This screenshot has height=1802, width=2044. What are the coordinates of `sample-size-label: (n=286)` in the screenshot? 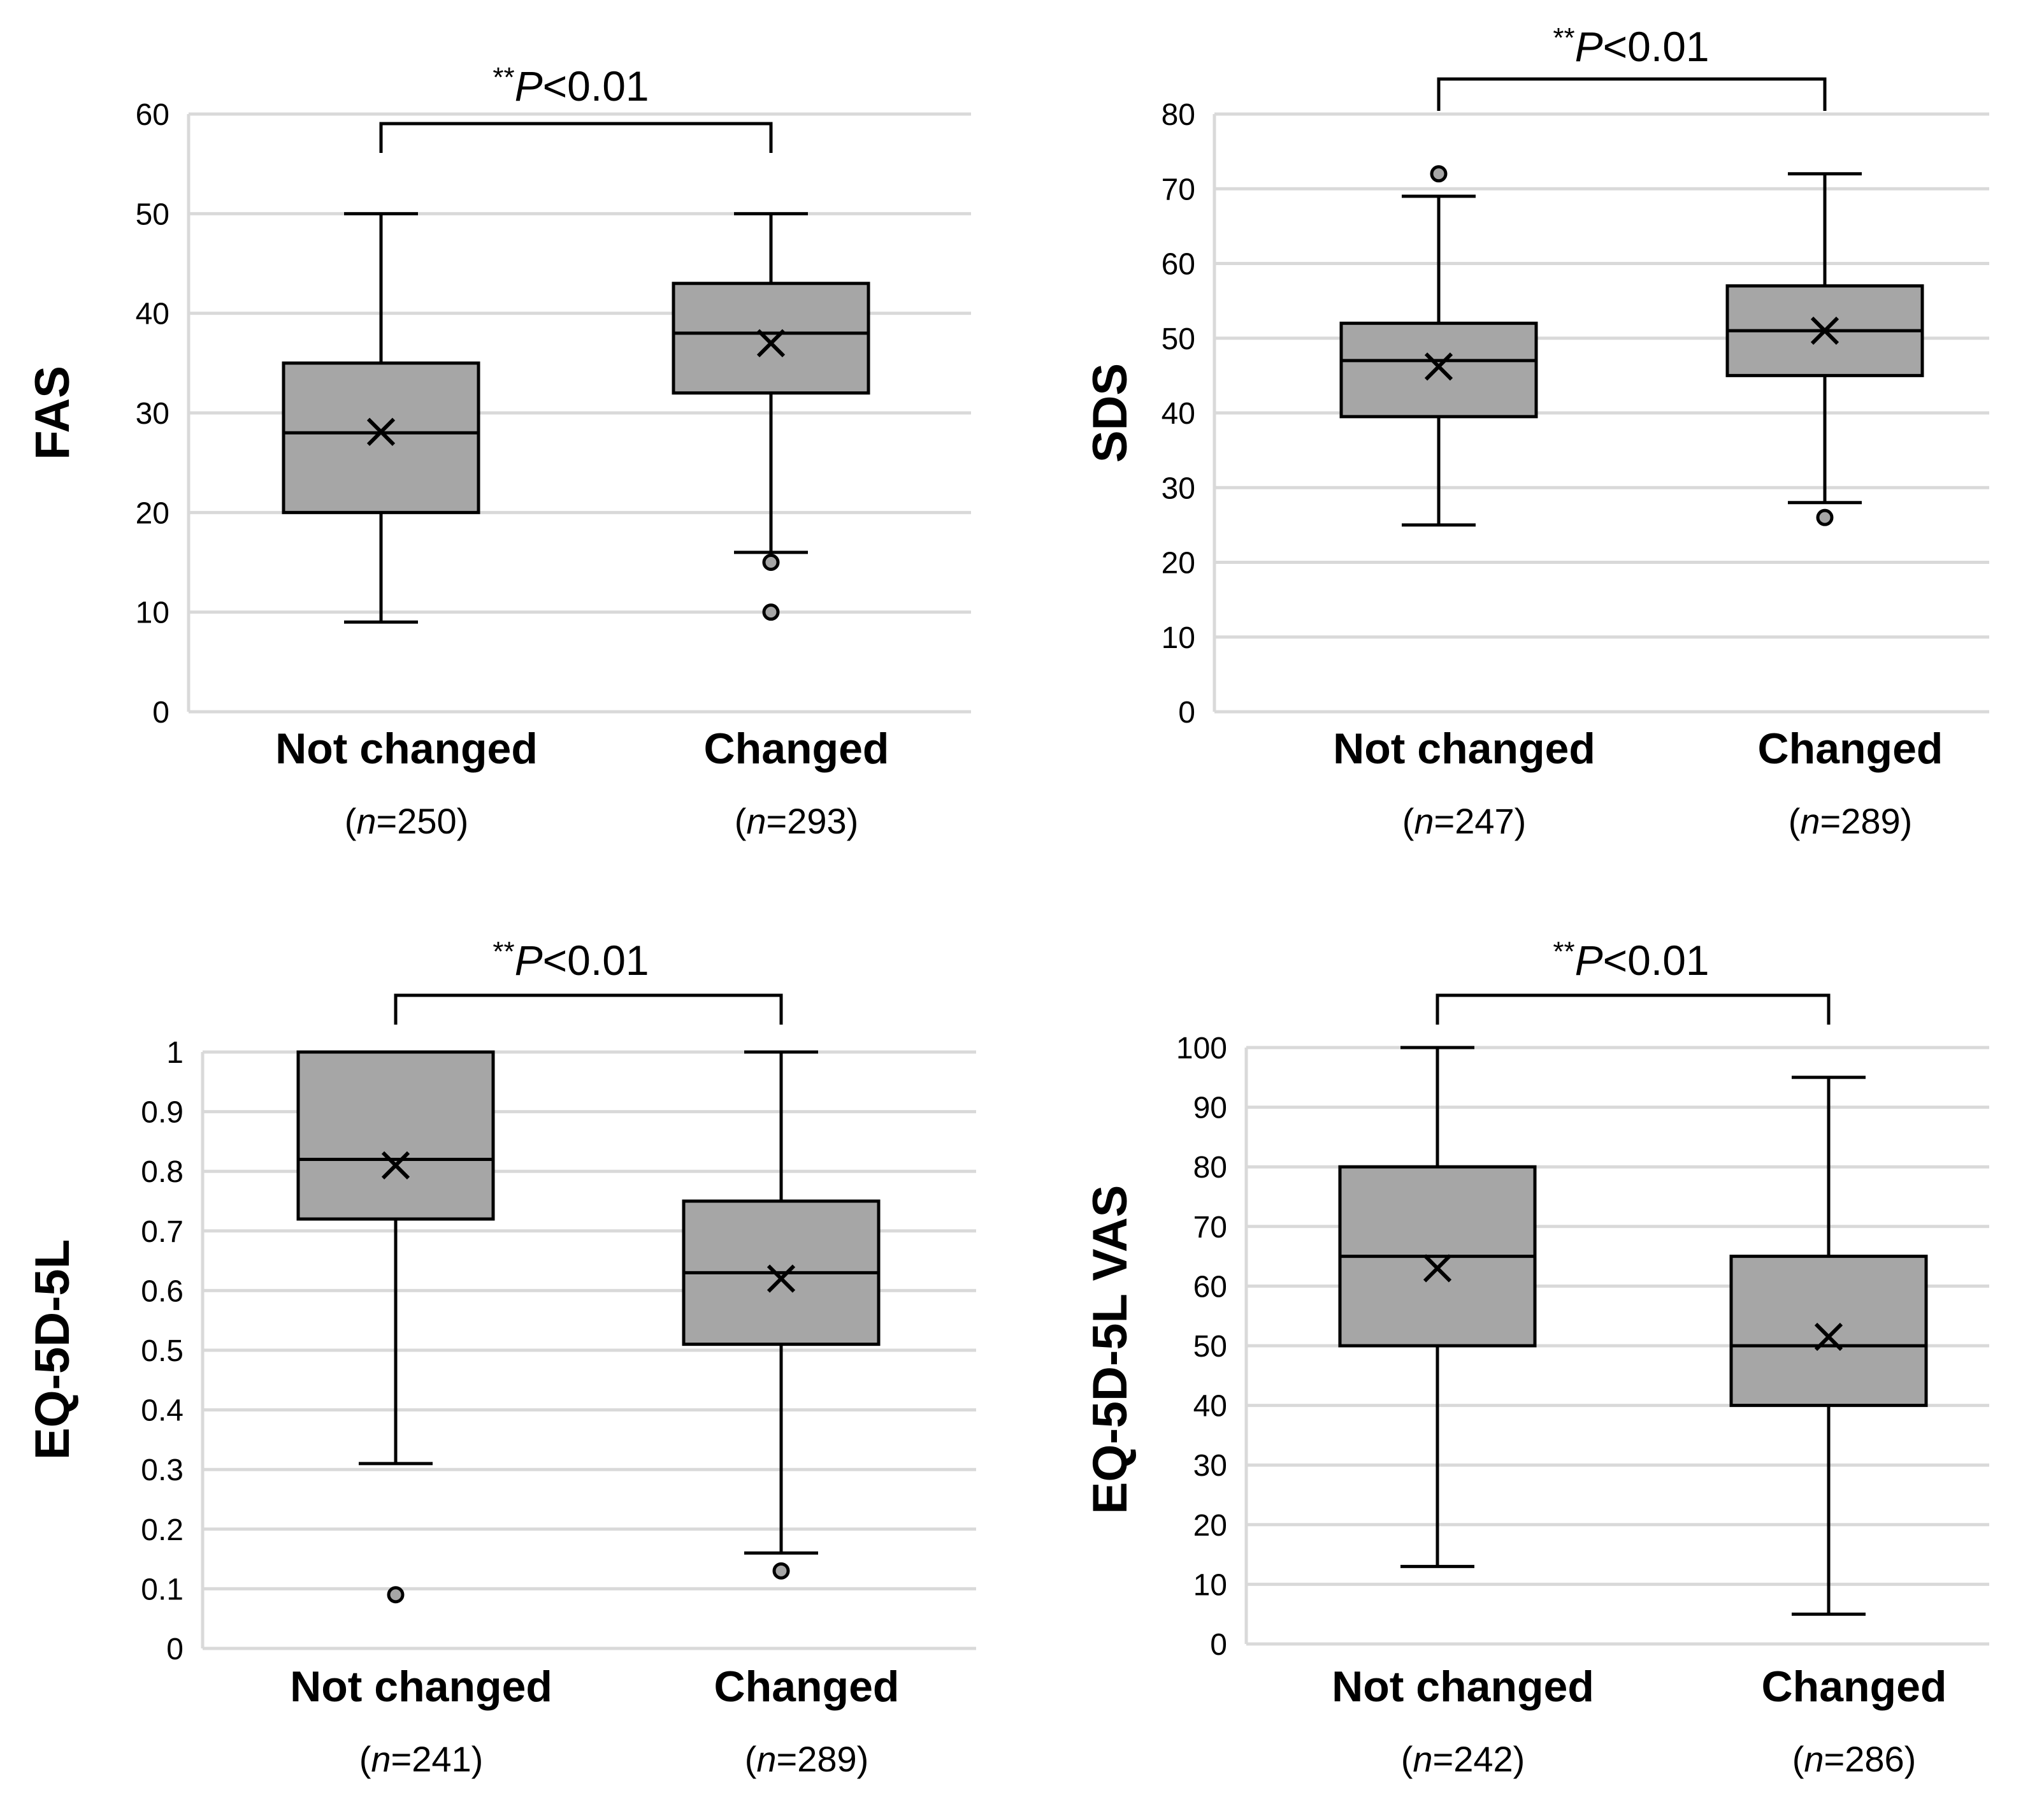 It's located at (1854, 1759).